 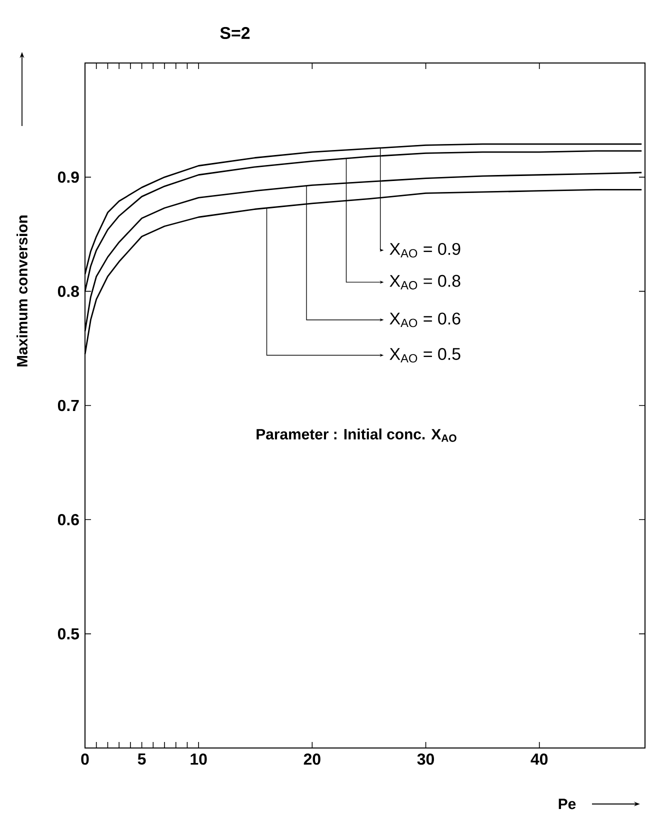 What do you see at coordinates (142, 759) in the screenshot?
I see `x-tick-label: 5` at bounding box center [142, 759].